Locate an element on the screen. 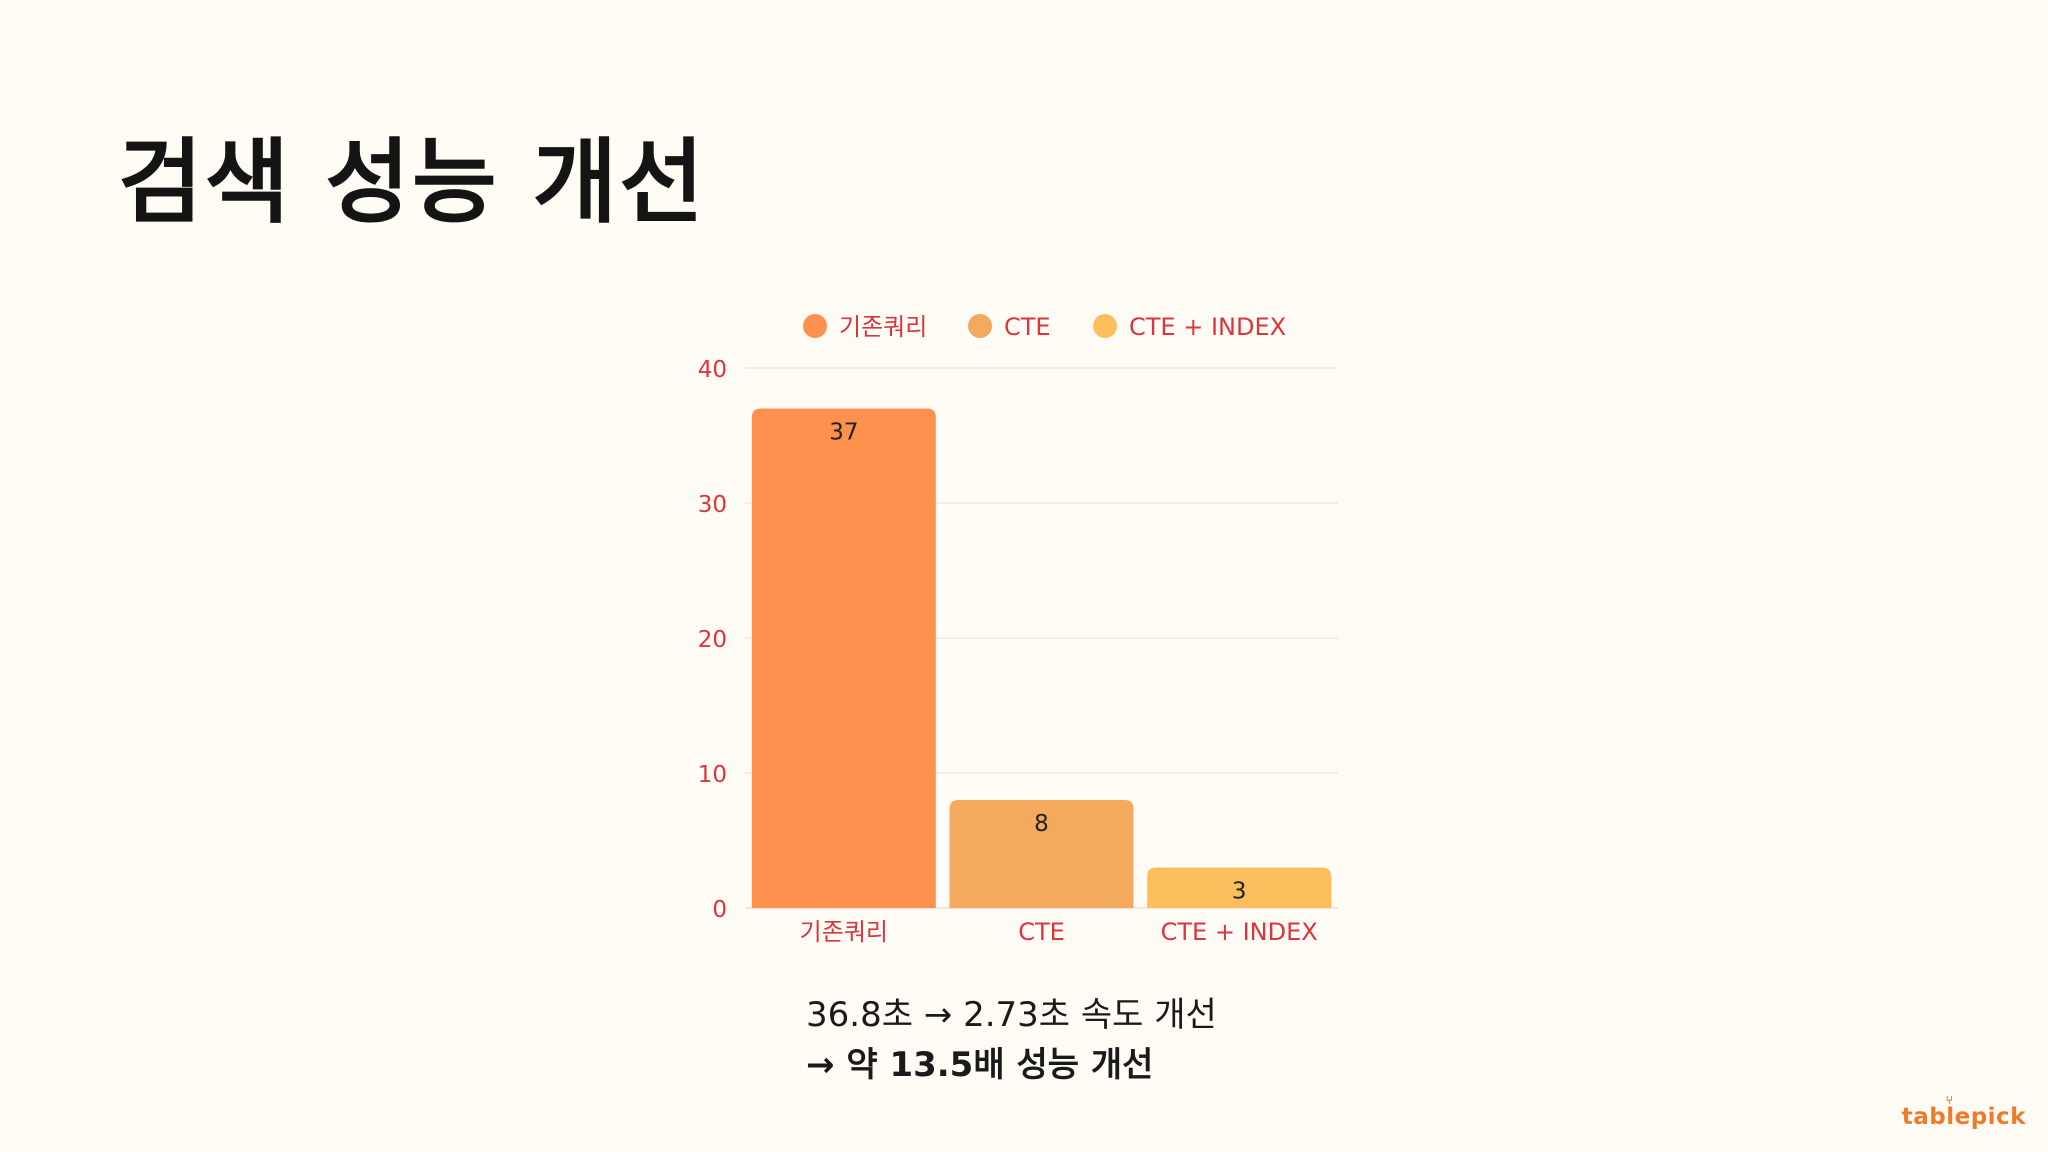  chart-legend: 기존쿼리 CTE CTE + INDEX is located at coordinates (1044, 327).